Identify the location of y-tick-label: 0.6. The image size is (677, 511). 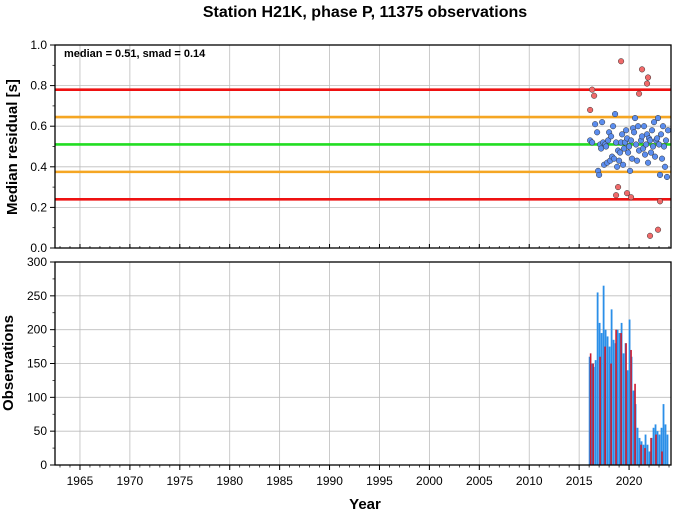
(38, 126).